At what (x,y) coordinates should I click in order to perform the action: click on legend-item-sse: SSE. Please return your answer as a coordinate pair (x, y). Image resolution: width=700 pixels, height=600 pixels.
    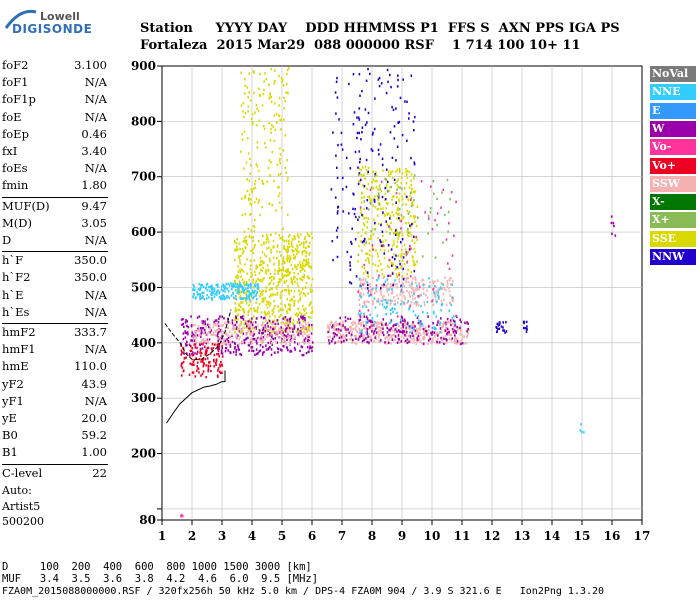
    Looking at the image, I should click on (673, 238).